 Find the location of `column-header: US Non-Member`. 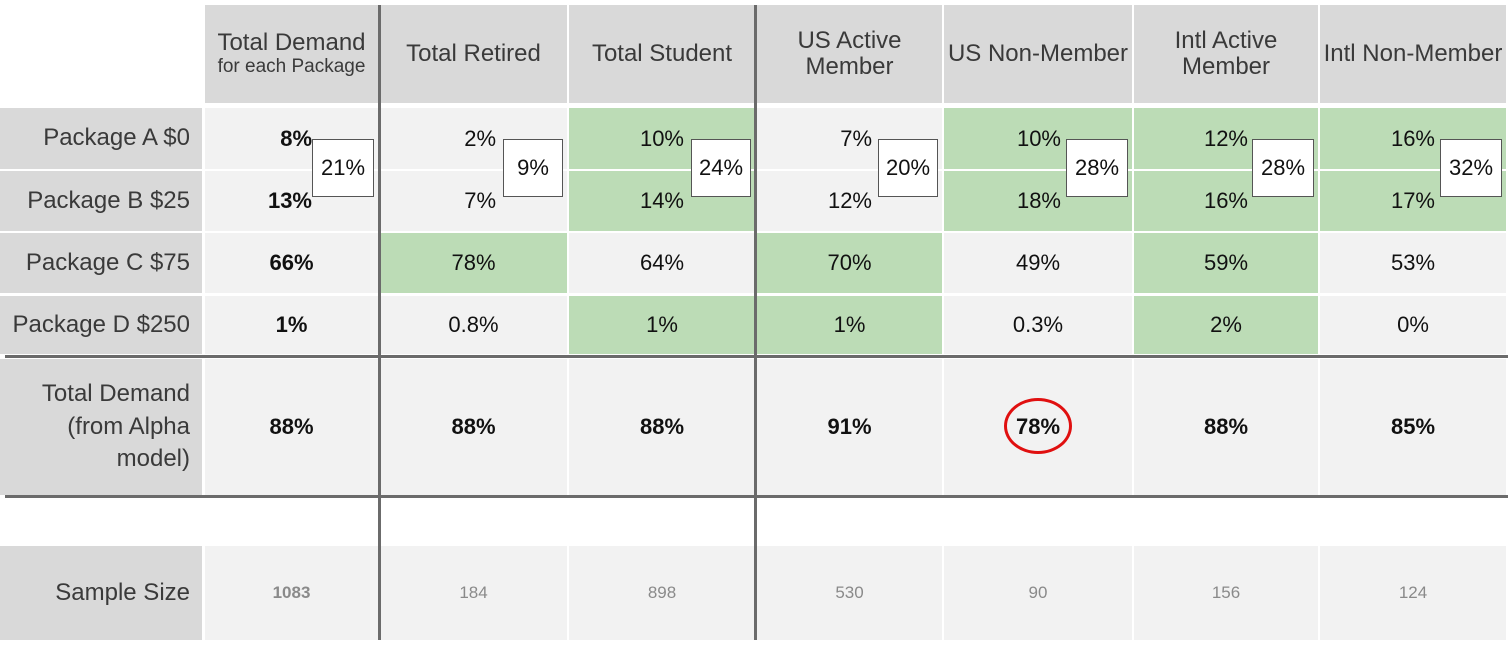

column-header: US Non-Member is located at coordinates (1038, 54).